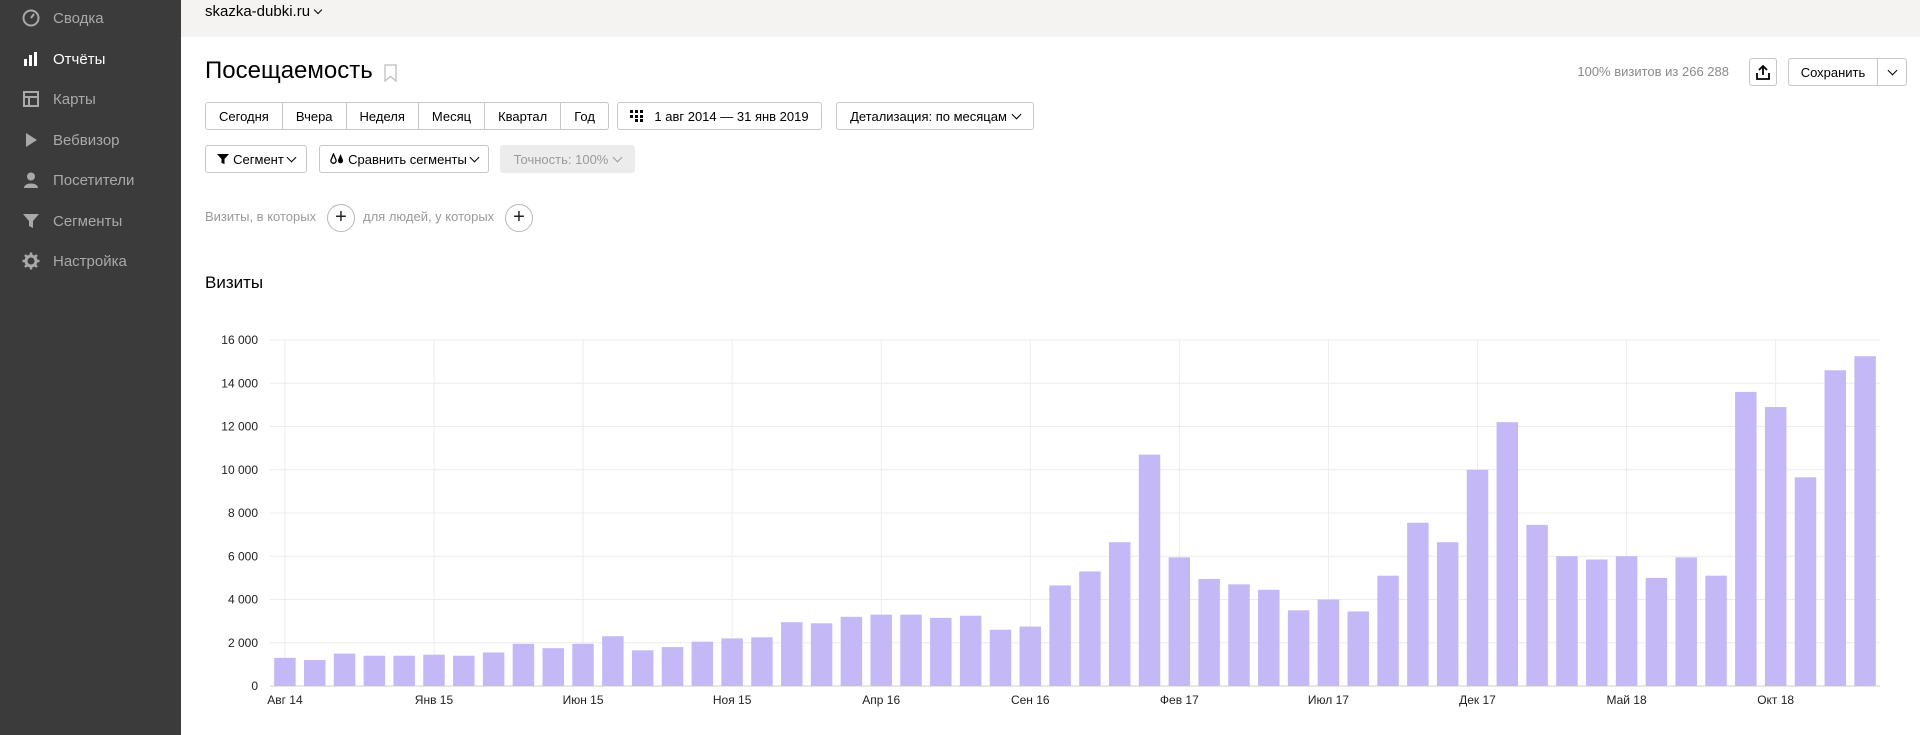  I want to click on segment-button: Сегмент, so click(256, 159).